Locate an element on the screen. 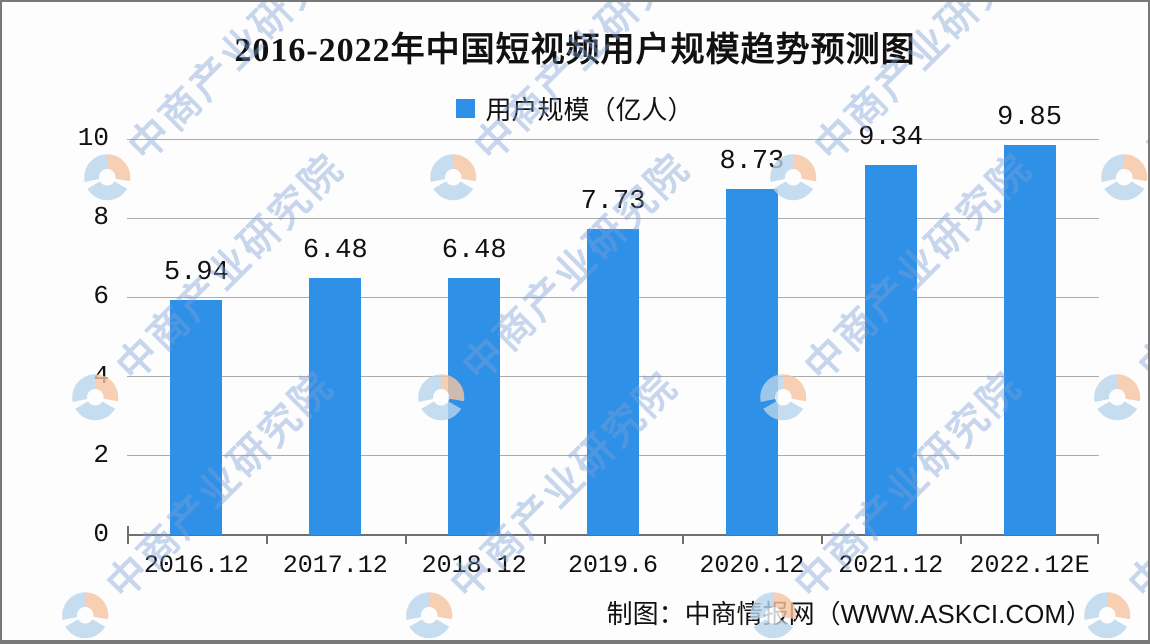  x-axis-tick-label: 2018.12 is located at coordinates (474, 565).